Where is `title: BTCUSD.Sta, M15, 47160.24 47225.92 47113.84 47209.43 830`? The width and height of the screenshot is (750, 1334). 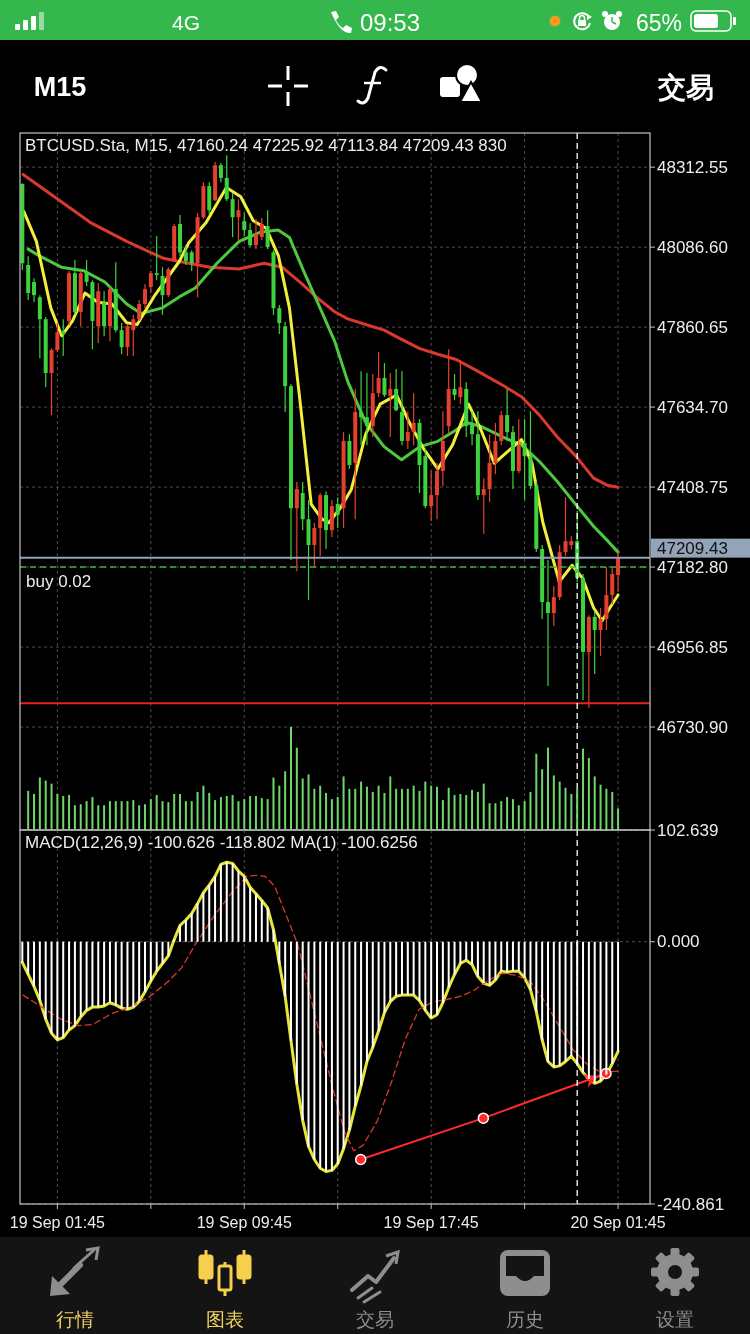 title: BTCUSD.Sta, M15, 47160.24 47225.92 47113.84 47209.43 830 is located at coordinates (266, 145).